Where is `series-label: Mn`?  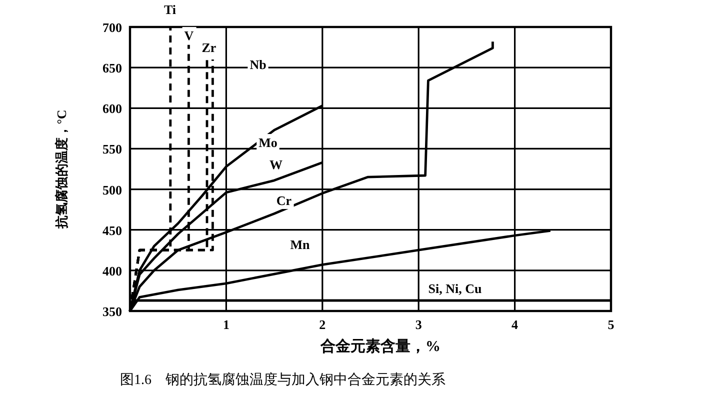 series-label: Mn is located at coordinates (300, 244).